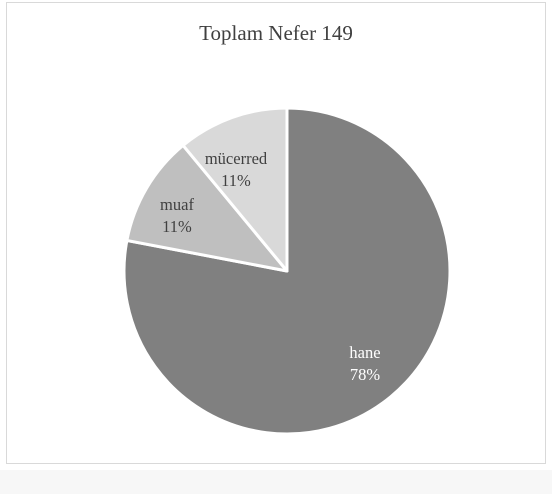  Describe the element at coordinates (177, 226) in the screenshot. I see `slice-percent-muaf: 11%` at that location.